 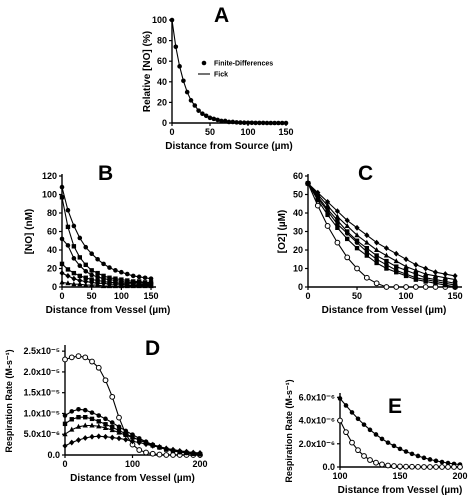 I want to click on y-tick-label: 4.0x10⁻⁶, so click(x=317, y=421).